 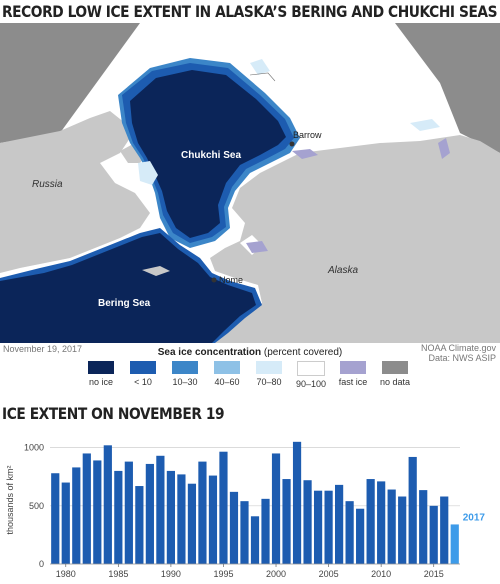 What do you see at coordinates (124, 303) in the screenshot?
I see `bering-label: Bering Sea` at bounding box center [124, 303].